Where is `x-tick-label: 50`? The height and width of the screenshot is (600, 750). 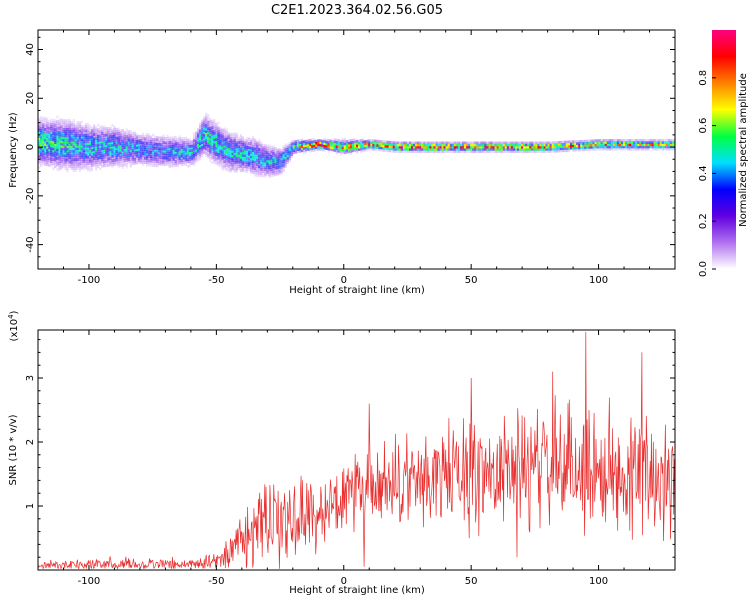
x-tick-label: 50 is located at coordinates (471, 280).